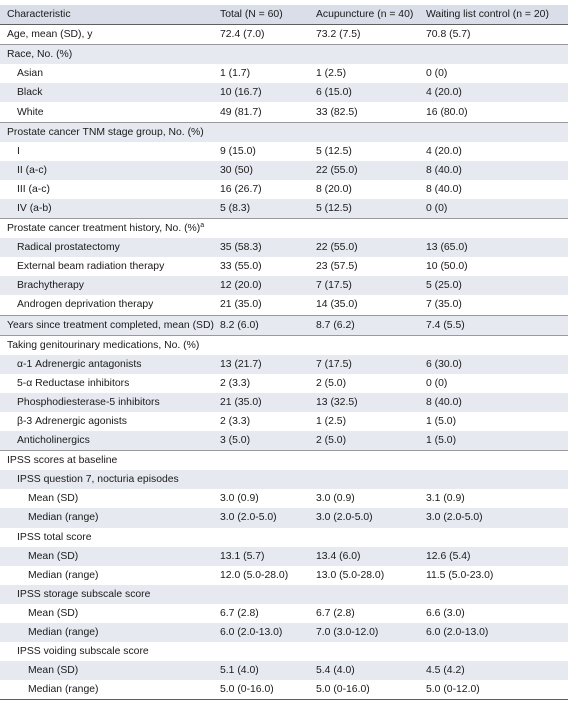  What do you see at coordinates (371, 93) in the screenshot?
I see `cell-acupuncture: 6 (15.0)` at bounding box center [371, 93].